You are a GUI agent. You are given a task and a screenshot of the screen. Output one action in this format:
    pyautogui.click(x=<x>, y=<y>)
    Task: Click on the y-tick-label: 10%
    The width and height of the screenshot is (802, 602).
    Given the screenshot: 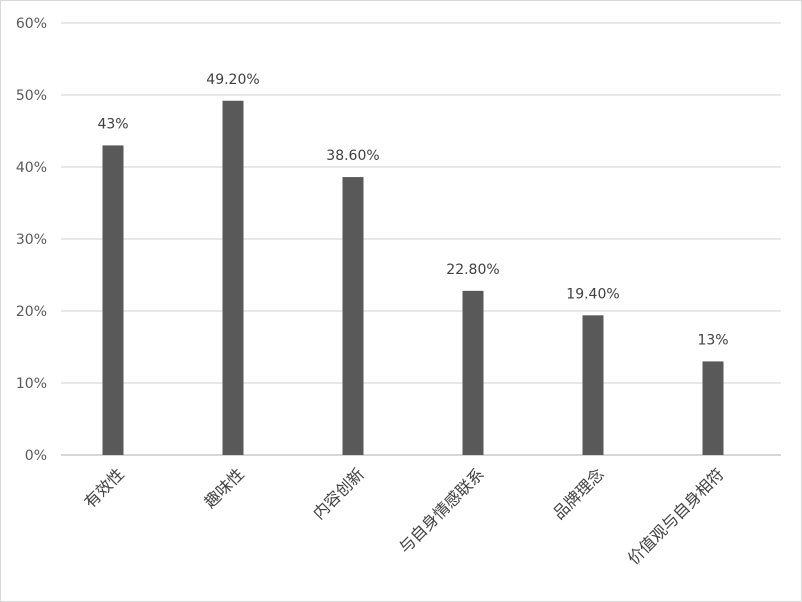 What is the action you would take?
    pyautogui.click(x=31, y=384)
    